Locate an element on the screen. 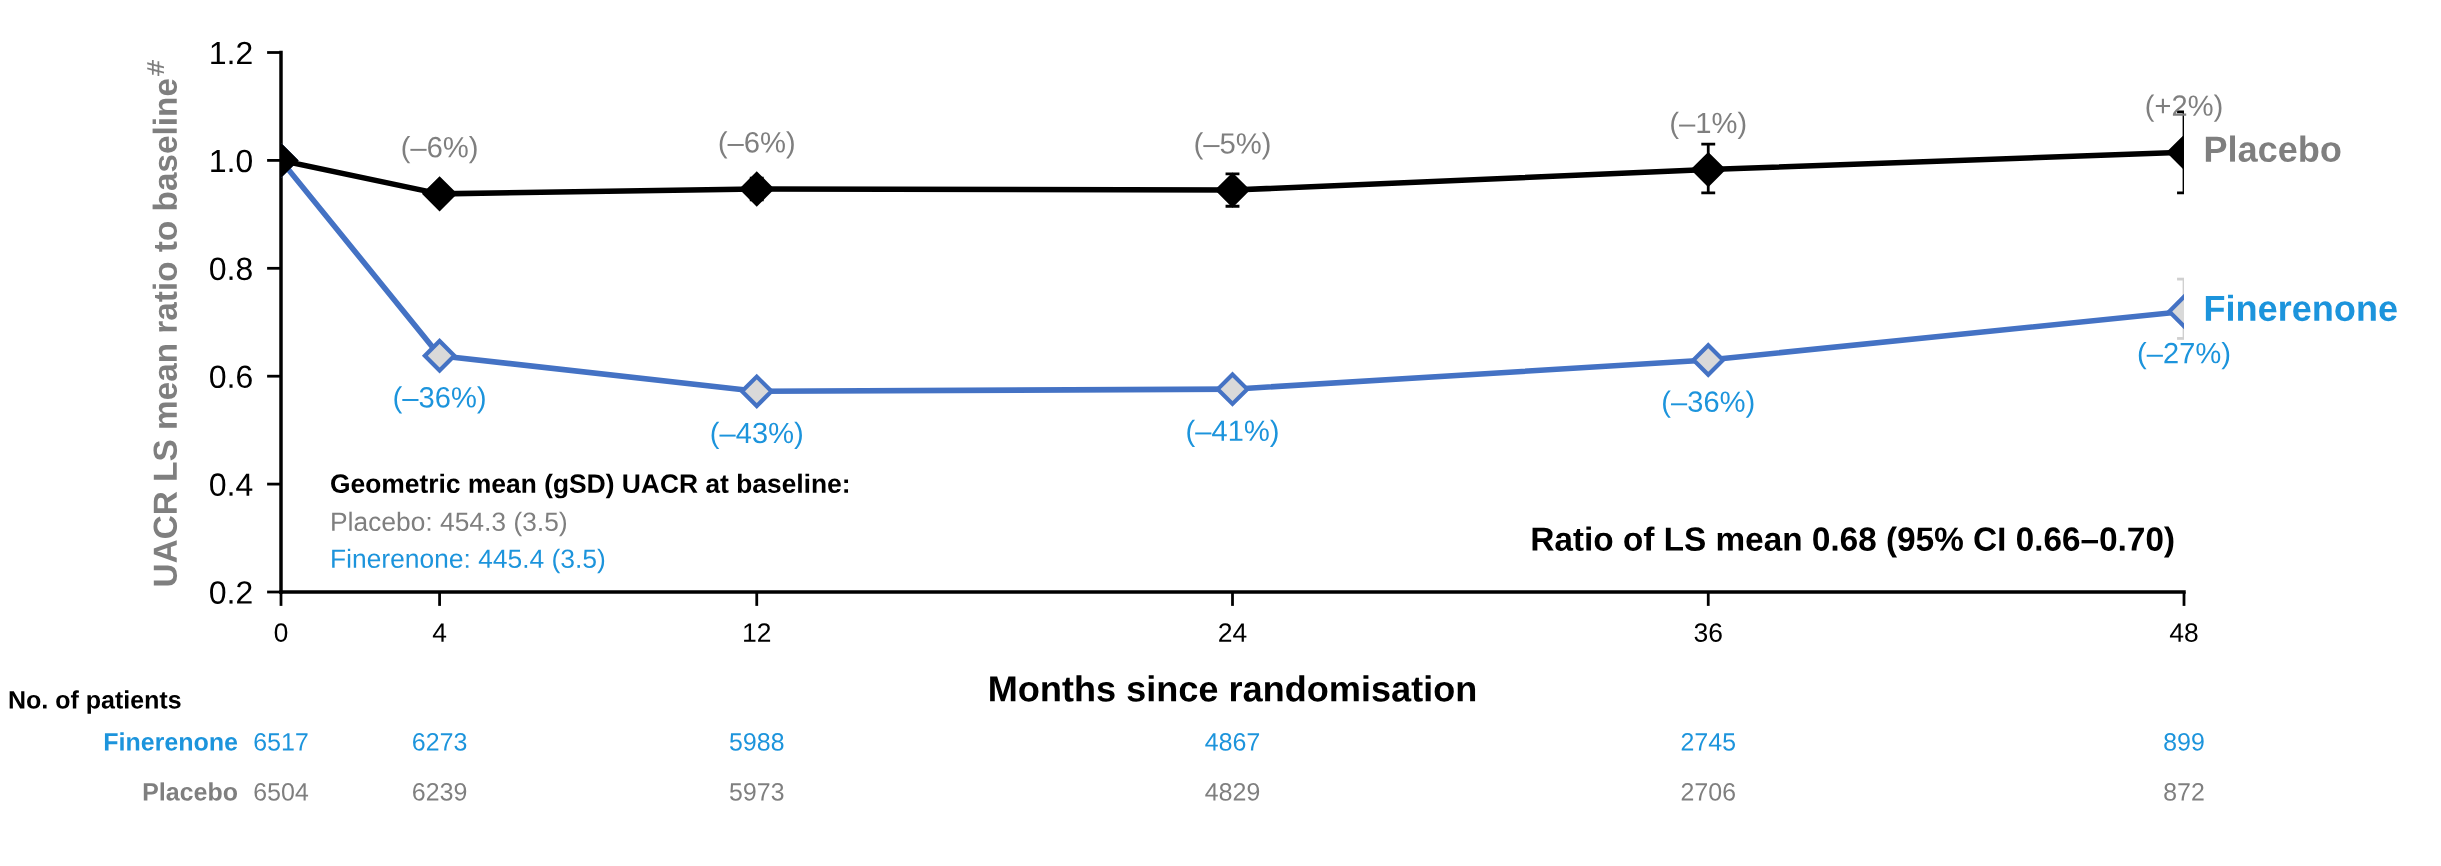  text: Placebo is located at coordinates (190, 791).